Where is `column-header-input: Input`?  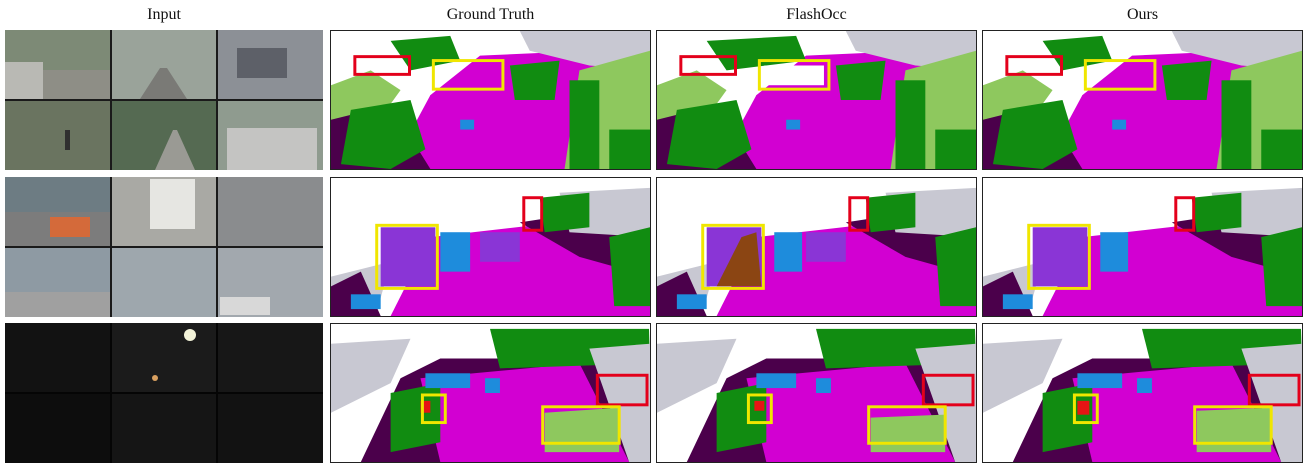 column-header-input: Input is located at coordinates (164, 14).